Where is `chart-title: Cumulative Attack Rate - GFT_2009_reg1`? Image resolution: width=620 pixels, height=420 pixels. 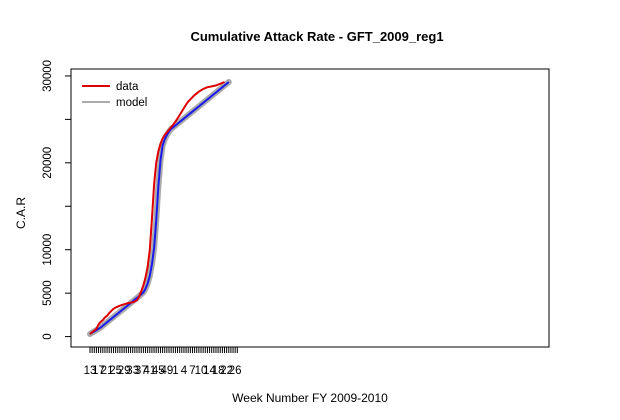
chart-title: Cumulative Attack Rate - GFT_2009_reg1 is located at coordinates (316, 36).